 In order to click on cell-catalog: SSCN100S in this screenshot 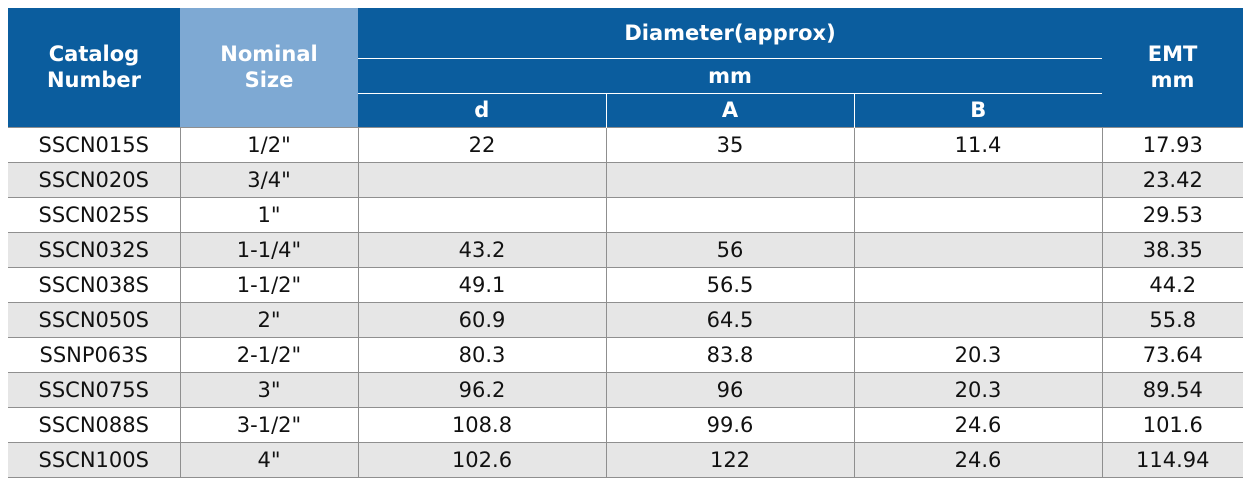, I will do `click(94, 460)`.